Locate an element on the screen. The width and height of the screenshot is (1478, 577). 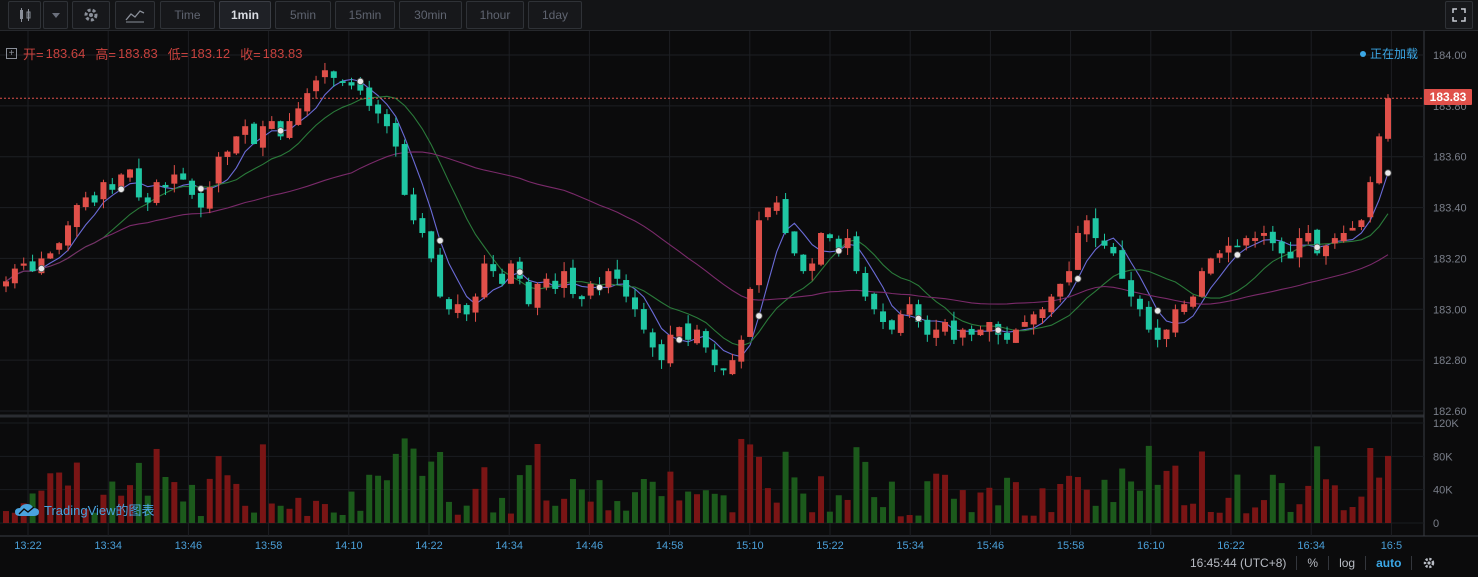
time-tick-label: 14:22 is located at coordinates (429, 545).